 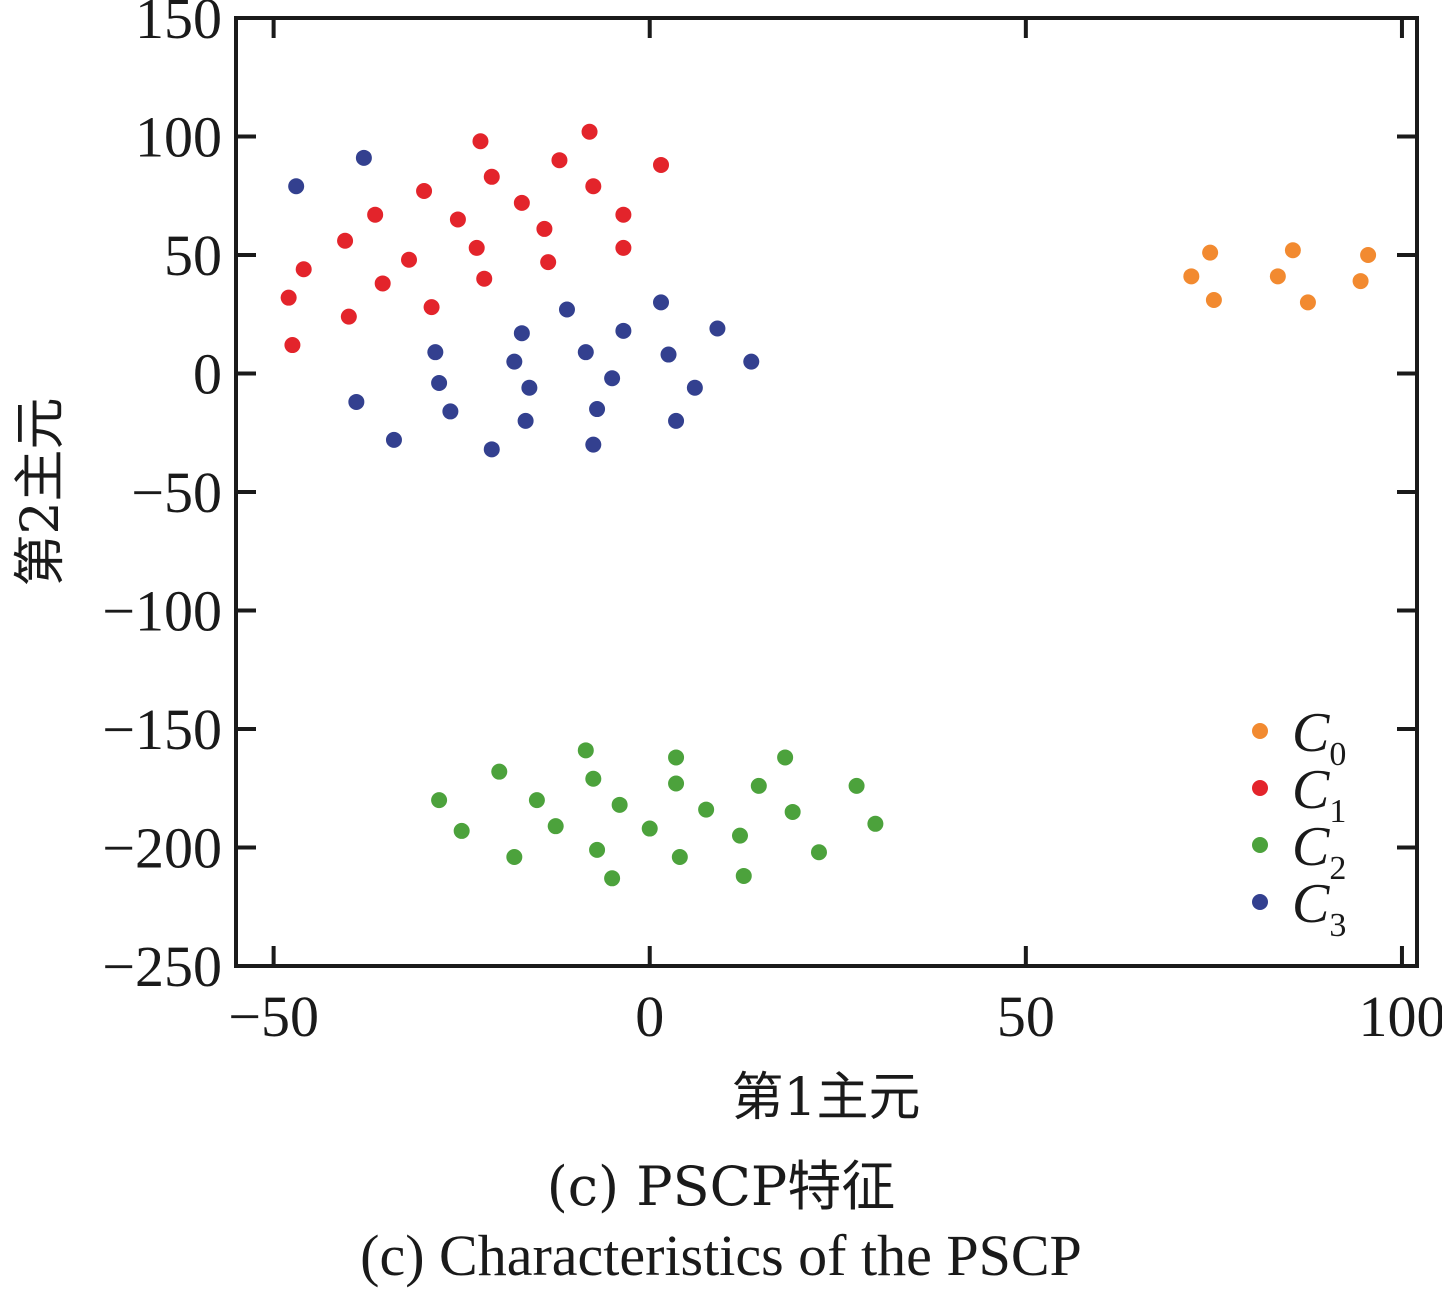 What do you see at coordinates (1319, 794) in the screenshot?
I see `legend-label-c1: C1` at bounding box center [1319, 794].